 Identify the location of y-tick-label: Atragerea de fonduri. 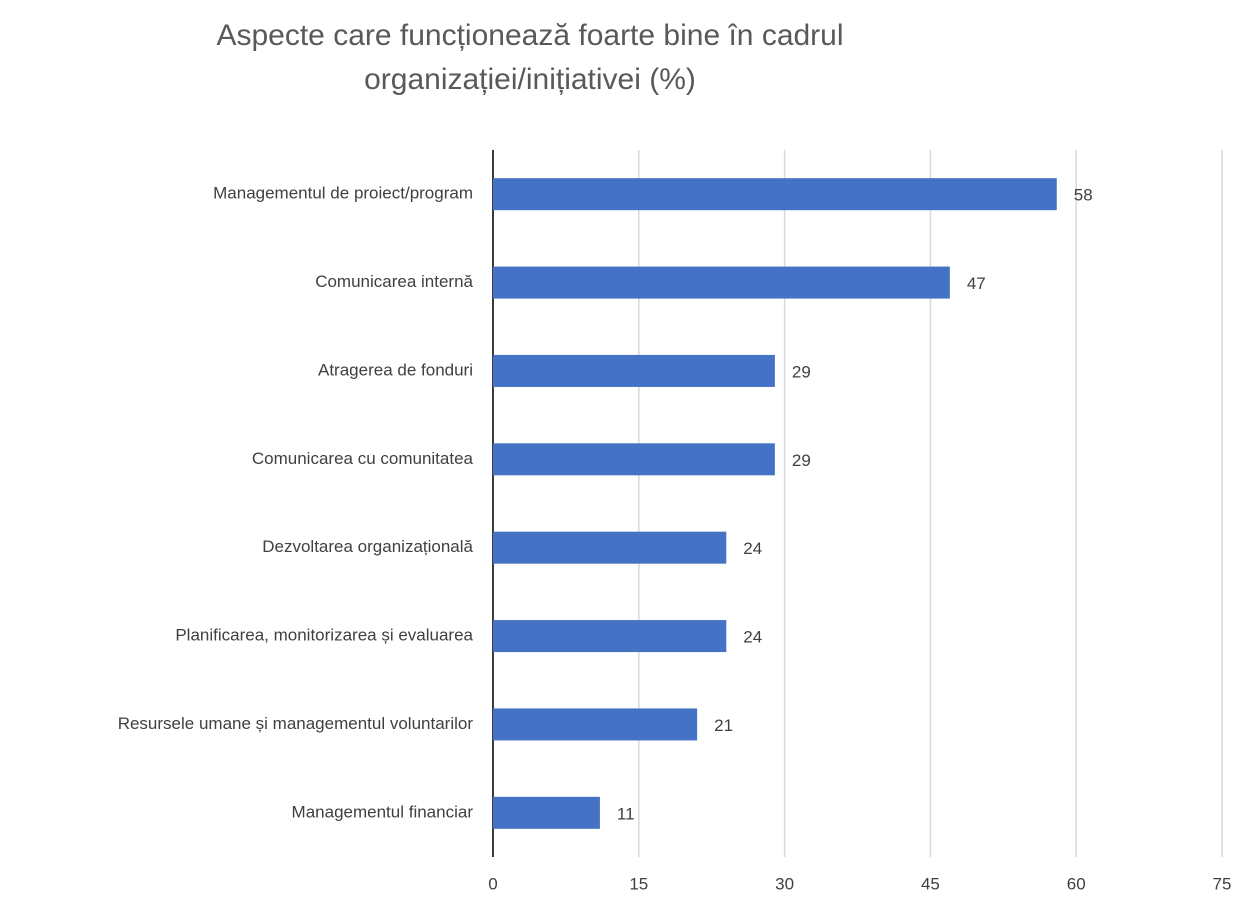
(395, 369).